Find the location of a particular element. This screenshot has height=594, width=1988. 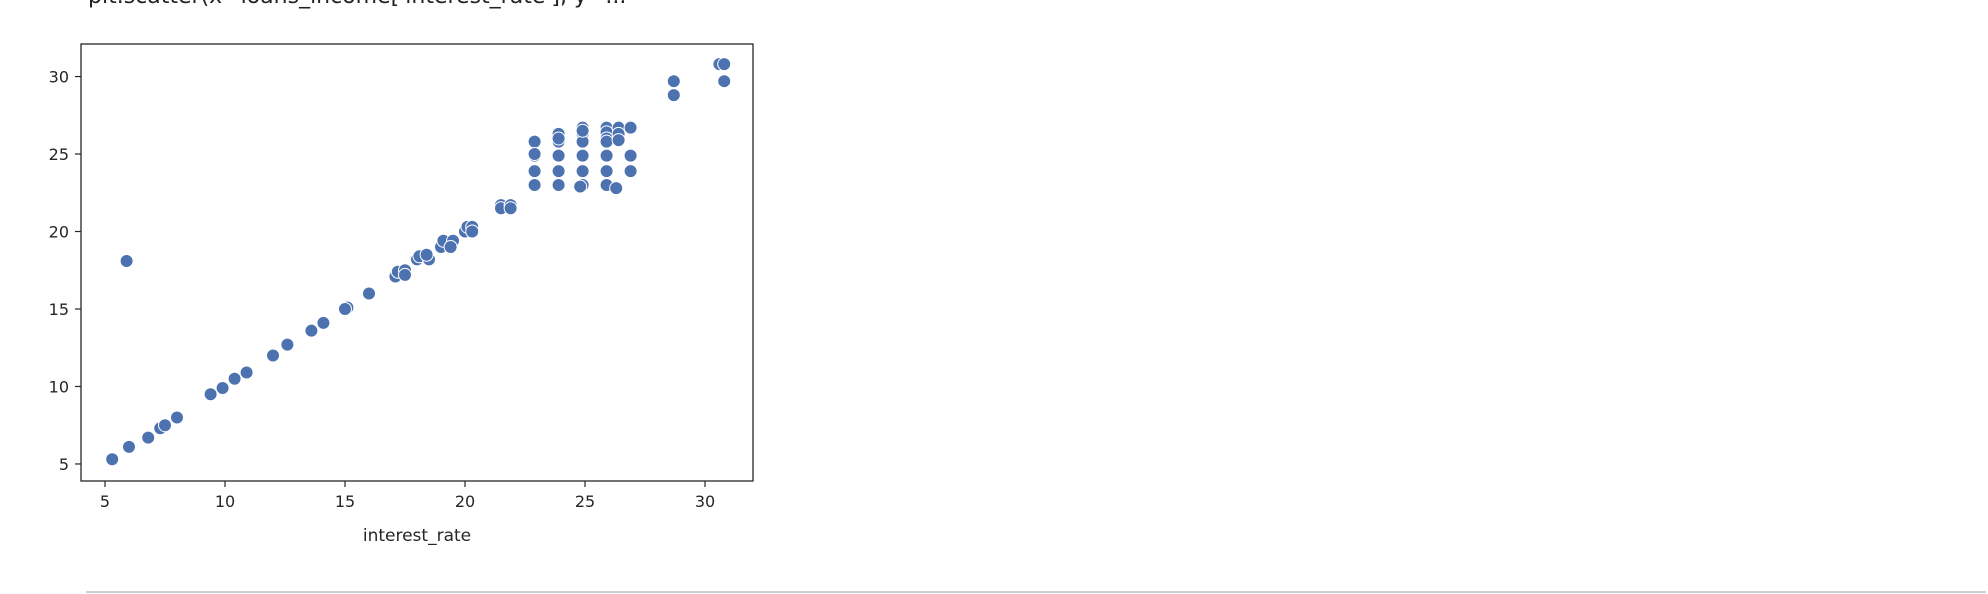

x-tick-label: 5 is located at coordinates (105, 501).